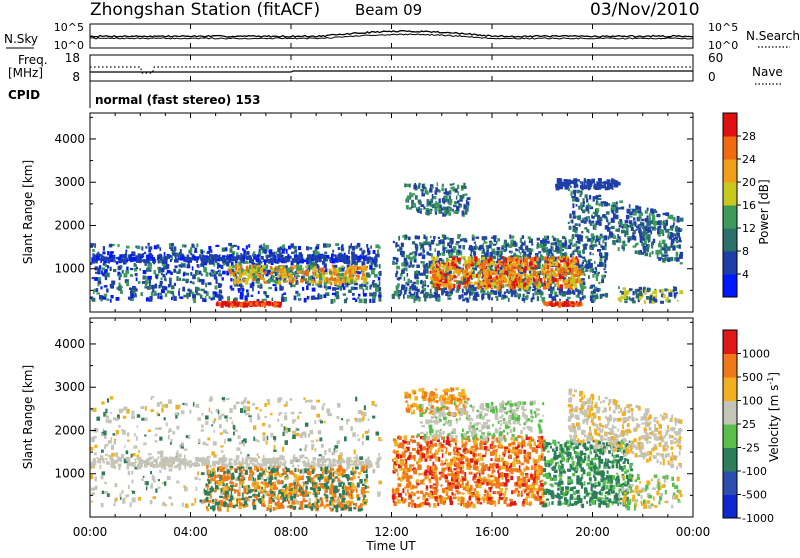 The image size is (800, 558). Describe the element at coordinates (749, 228) in the screenshot. I see `colorbar-tick-label: 12` at that location.